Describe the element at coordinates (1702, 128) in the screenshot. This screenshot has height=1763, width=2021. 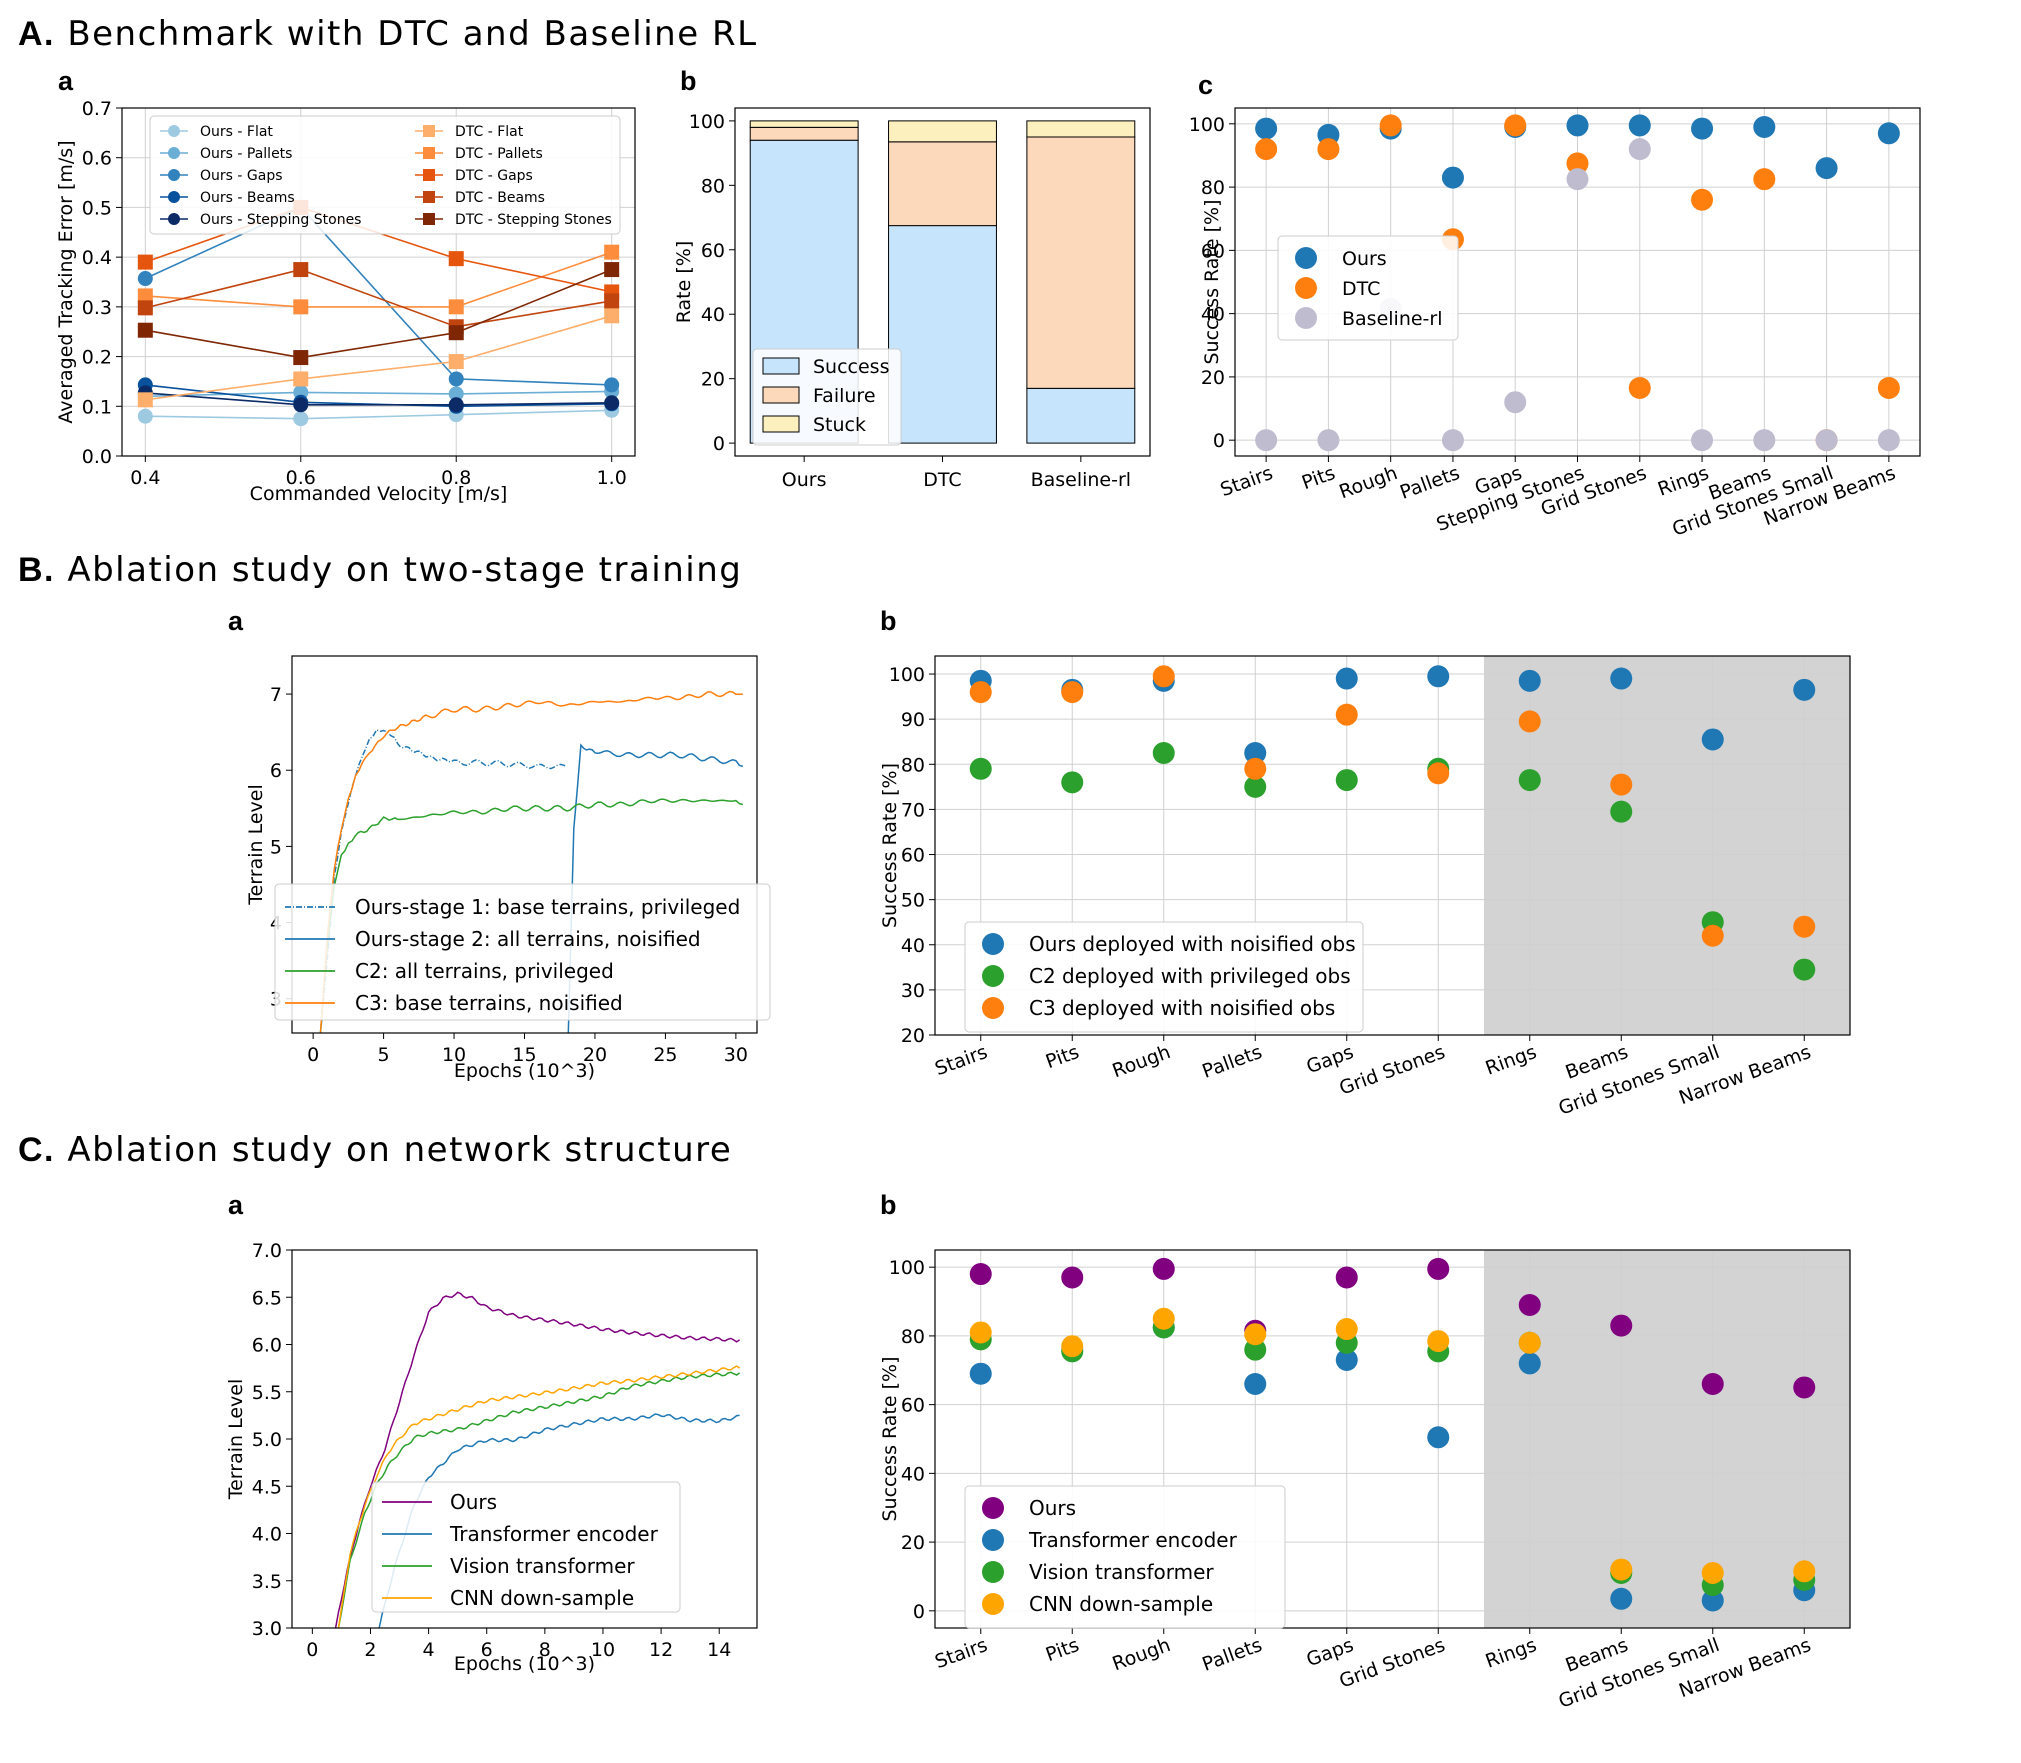
I see `point-Ac-ours-rings` at that location.